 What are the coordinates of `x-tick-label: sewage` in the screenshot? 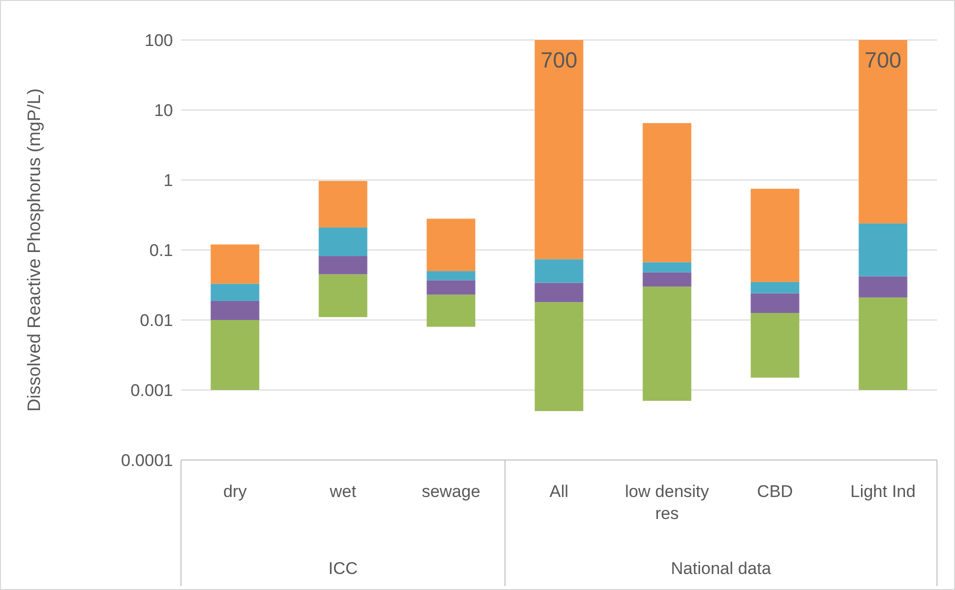 It's located at (451, 491).